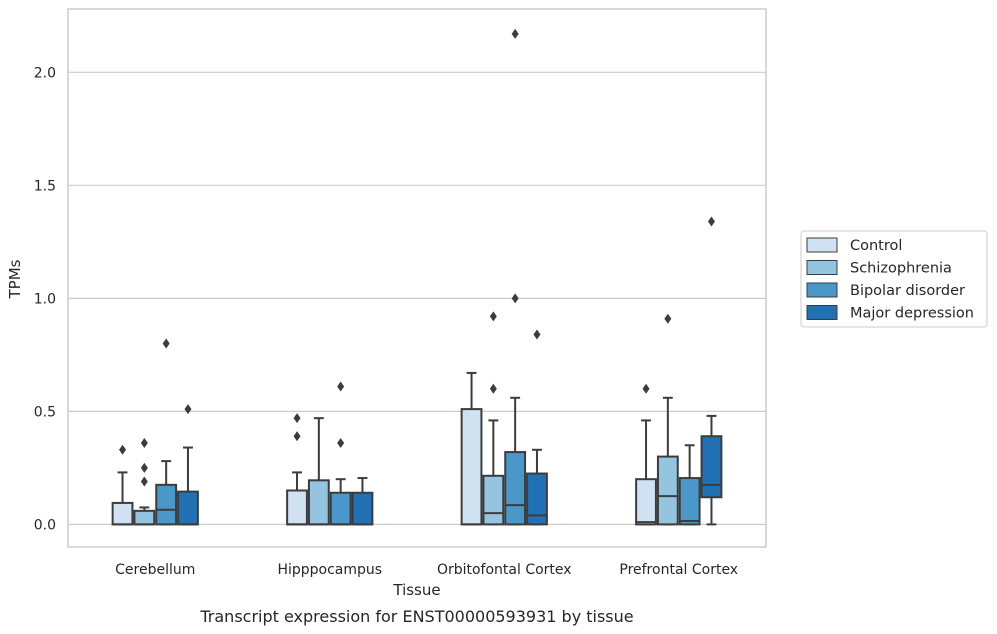 The width and height of the screenshot is (997, 634). Describe the element at coordinates (329, 570) in the screenshot. I see `x-tick-label: Hipppocampus` at that location.